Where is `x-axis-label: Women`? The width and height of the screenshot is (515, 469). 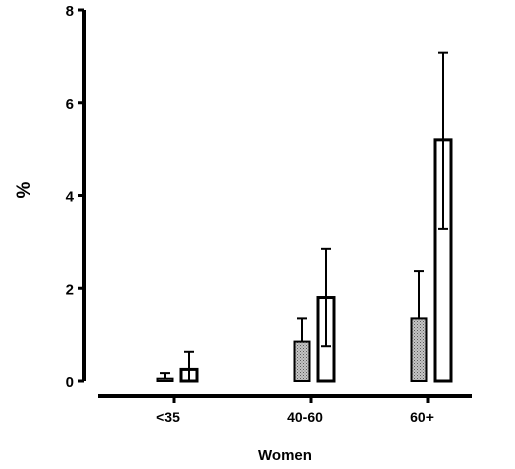 x-axis-label: Women is located at coordinates (285, 455).